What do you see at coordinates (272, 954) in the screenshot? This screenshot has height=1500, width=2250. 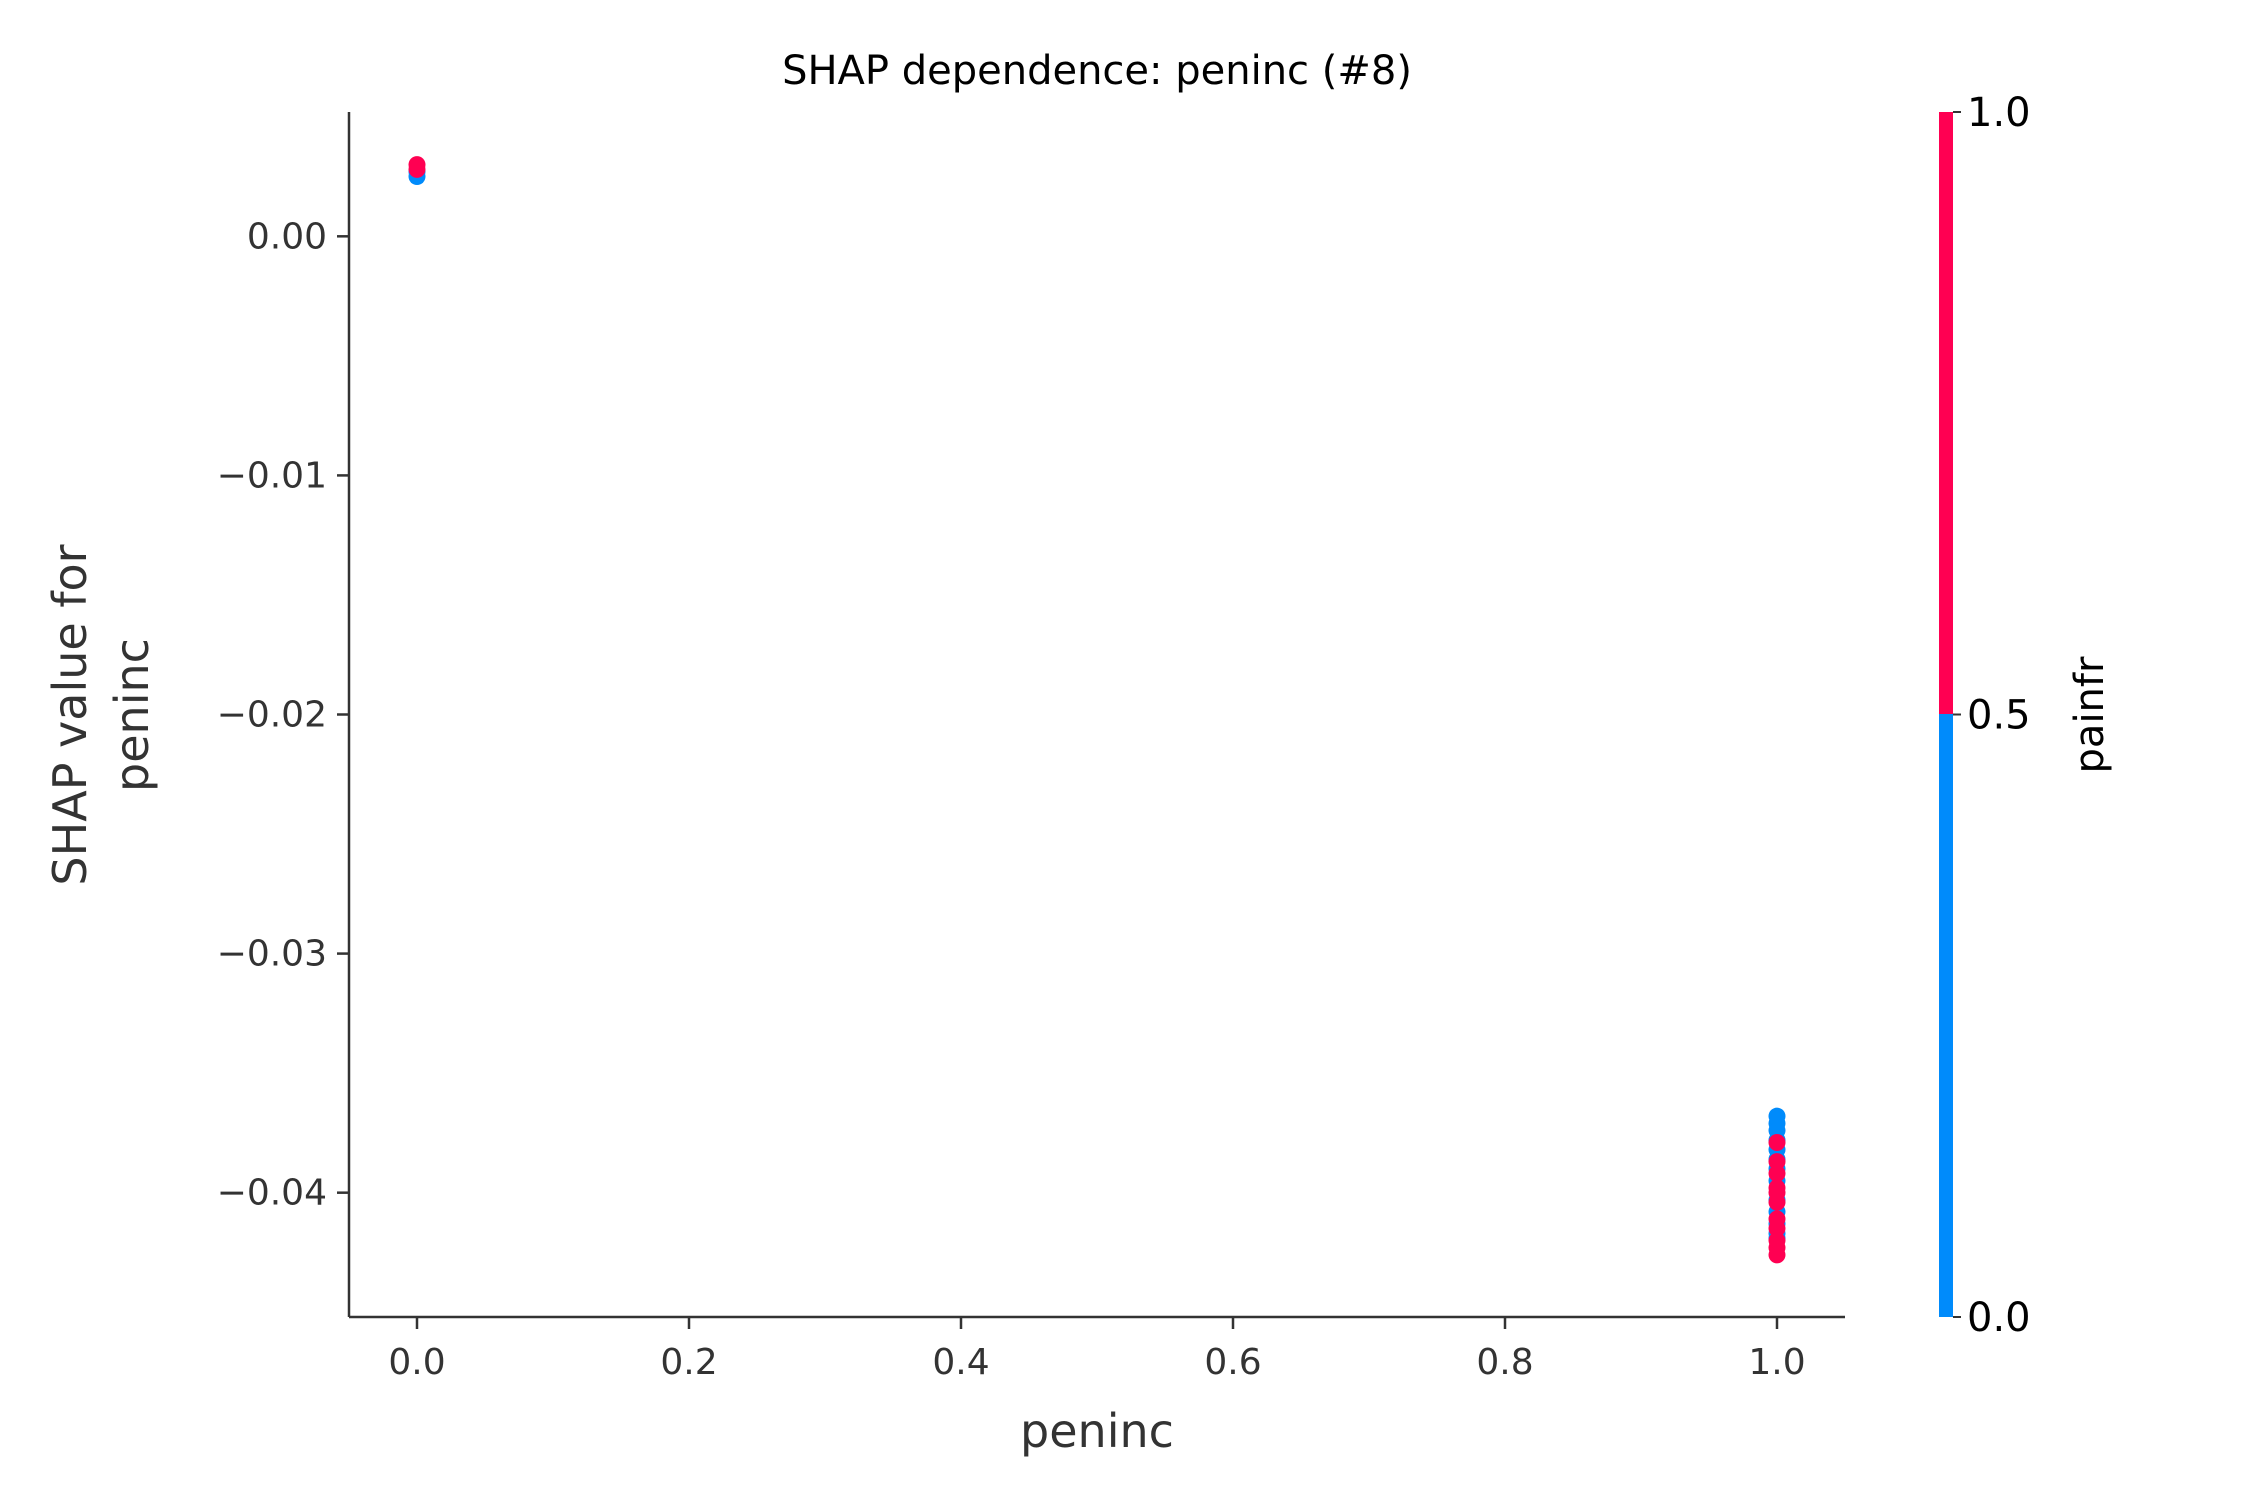 I see `y-tick-label: −0.03` at bounding box center [272, 954].